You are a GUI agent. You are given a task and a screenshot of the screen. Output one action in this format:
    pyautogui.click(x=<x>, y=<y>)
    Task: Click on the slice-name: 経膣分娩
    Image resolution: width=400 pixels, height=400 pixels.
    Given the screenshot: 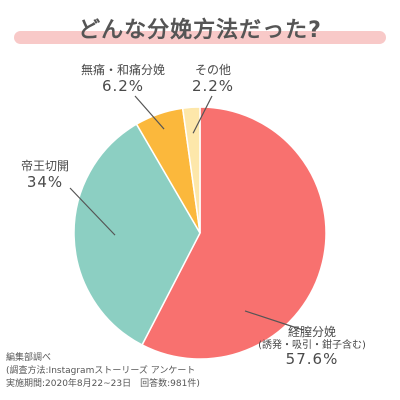 What is the action you would take?
    pyautogui.click(x=311, y=332)
    